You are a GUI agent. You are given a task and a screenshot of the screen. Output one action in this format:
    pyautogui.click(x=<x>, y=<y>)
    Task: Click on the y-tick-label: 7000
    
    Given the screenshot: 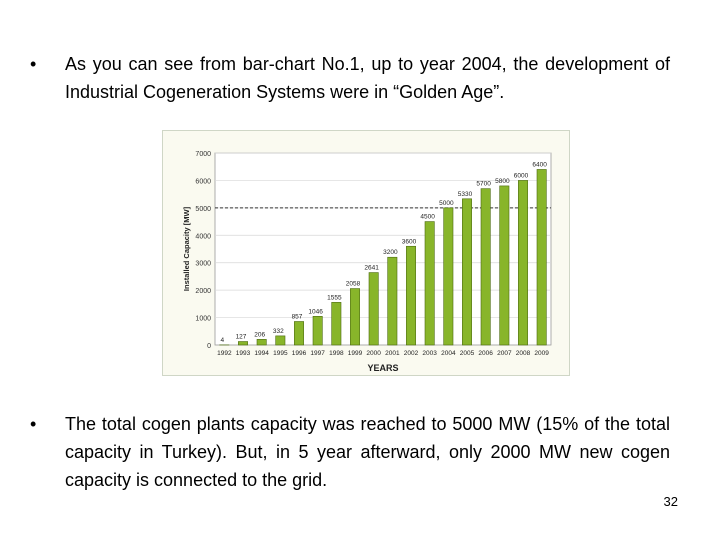 What is the action you would take?
    pyautogui.click(x=203, y=154)
    